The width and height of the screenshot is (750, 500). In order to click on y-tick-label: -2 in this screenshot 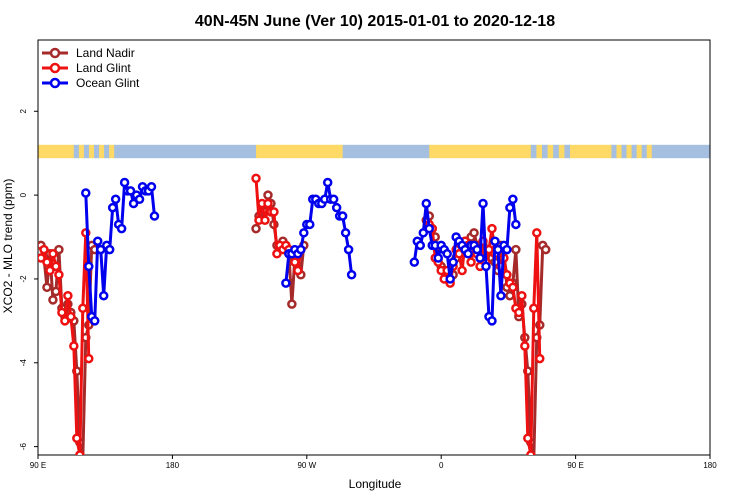, I will do `click(23, 279)`.